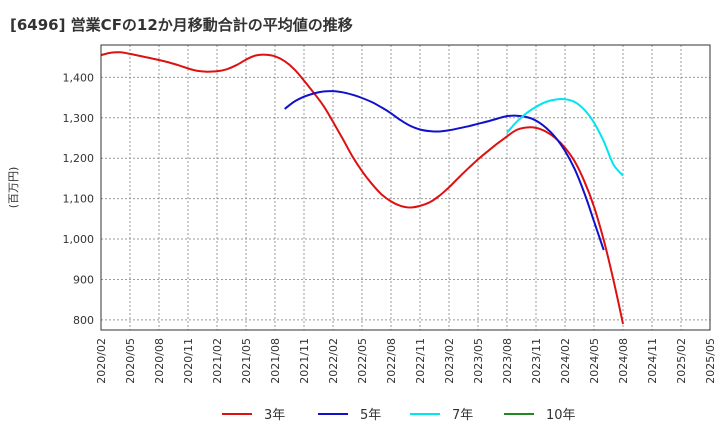  I want to click on x-tick-label: 2023/11, so click(536, 361).